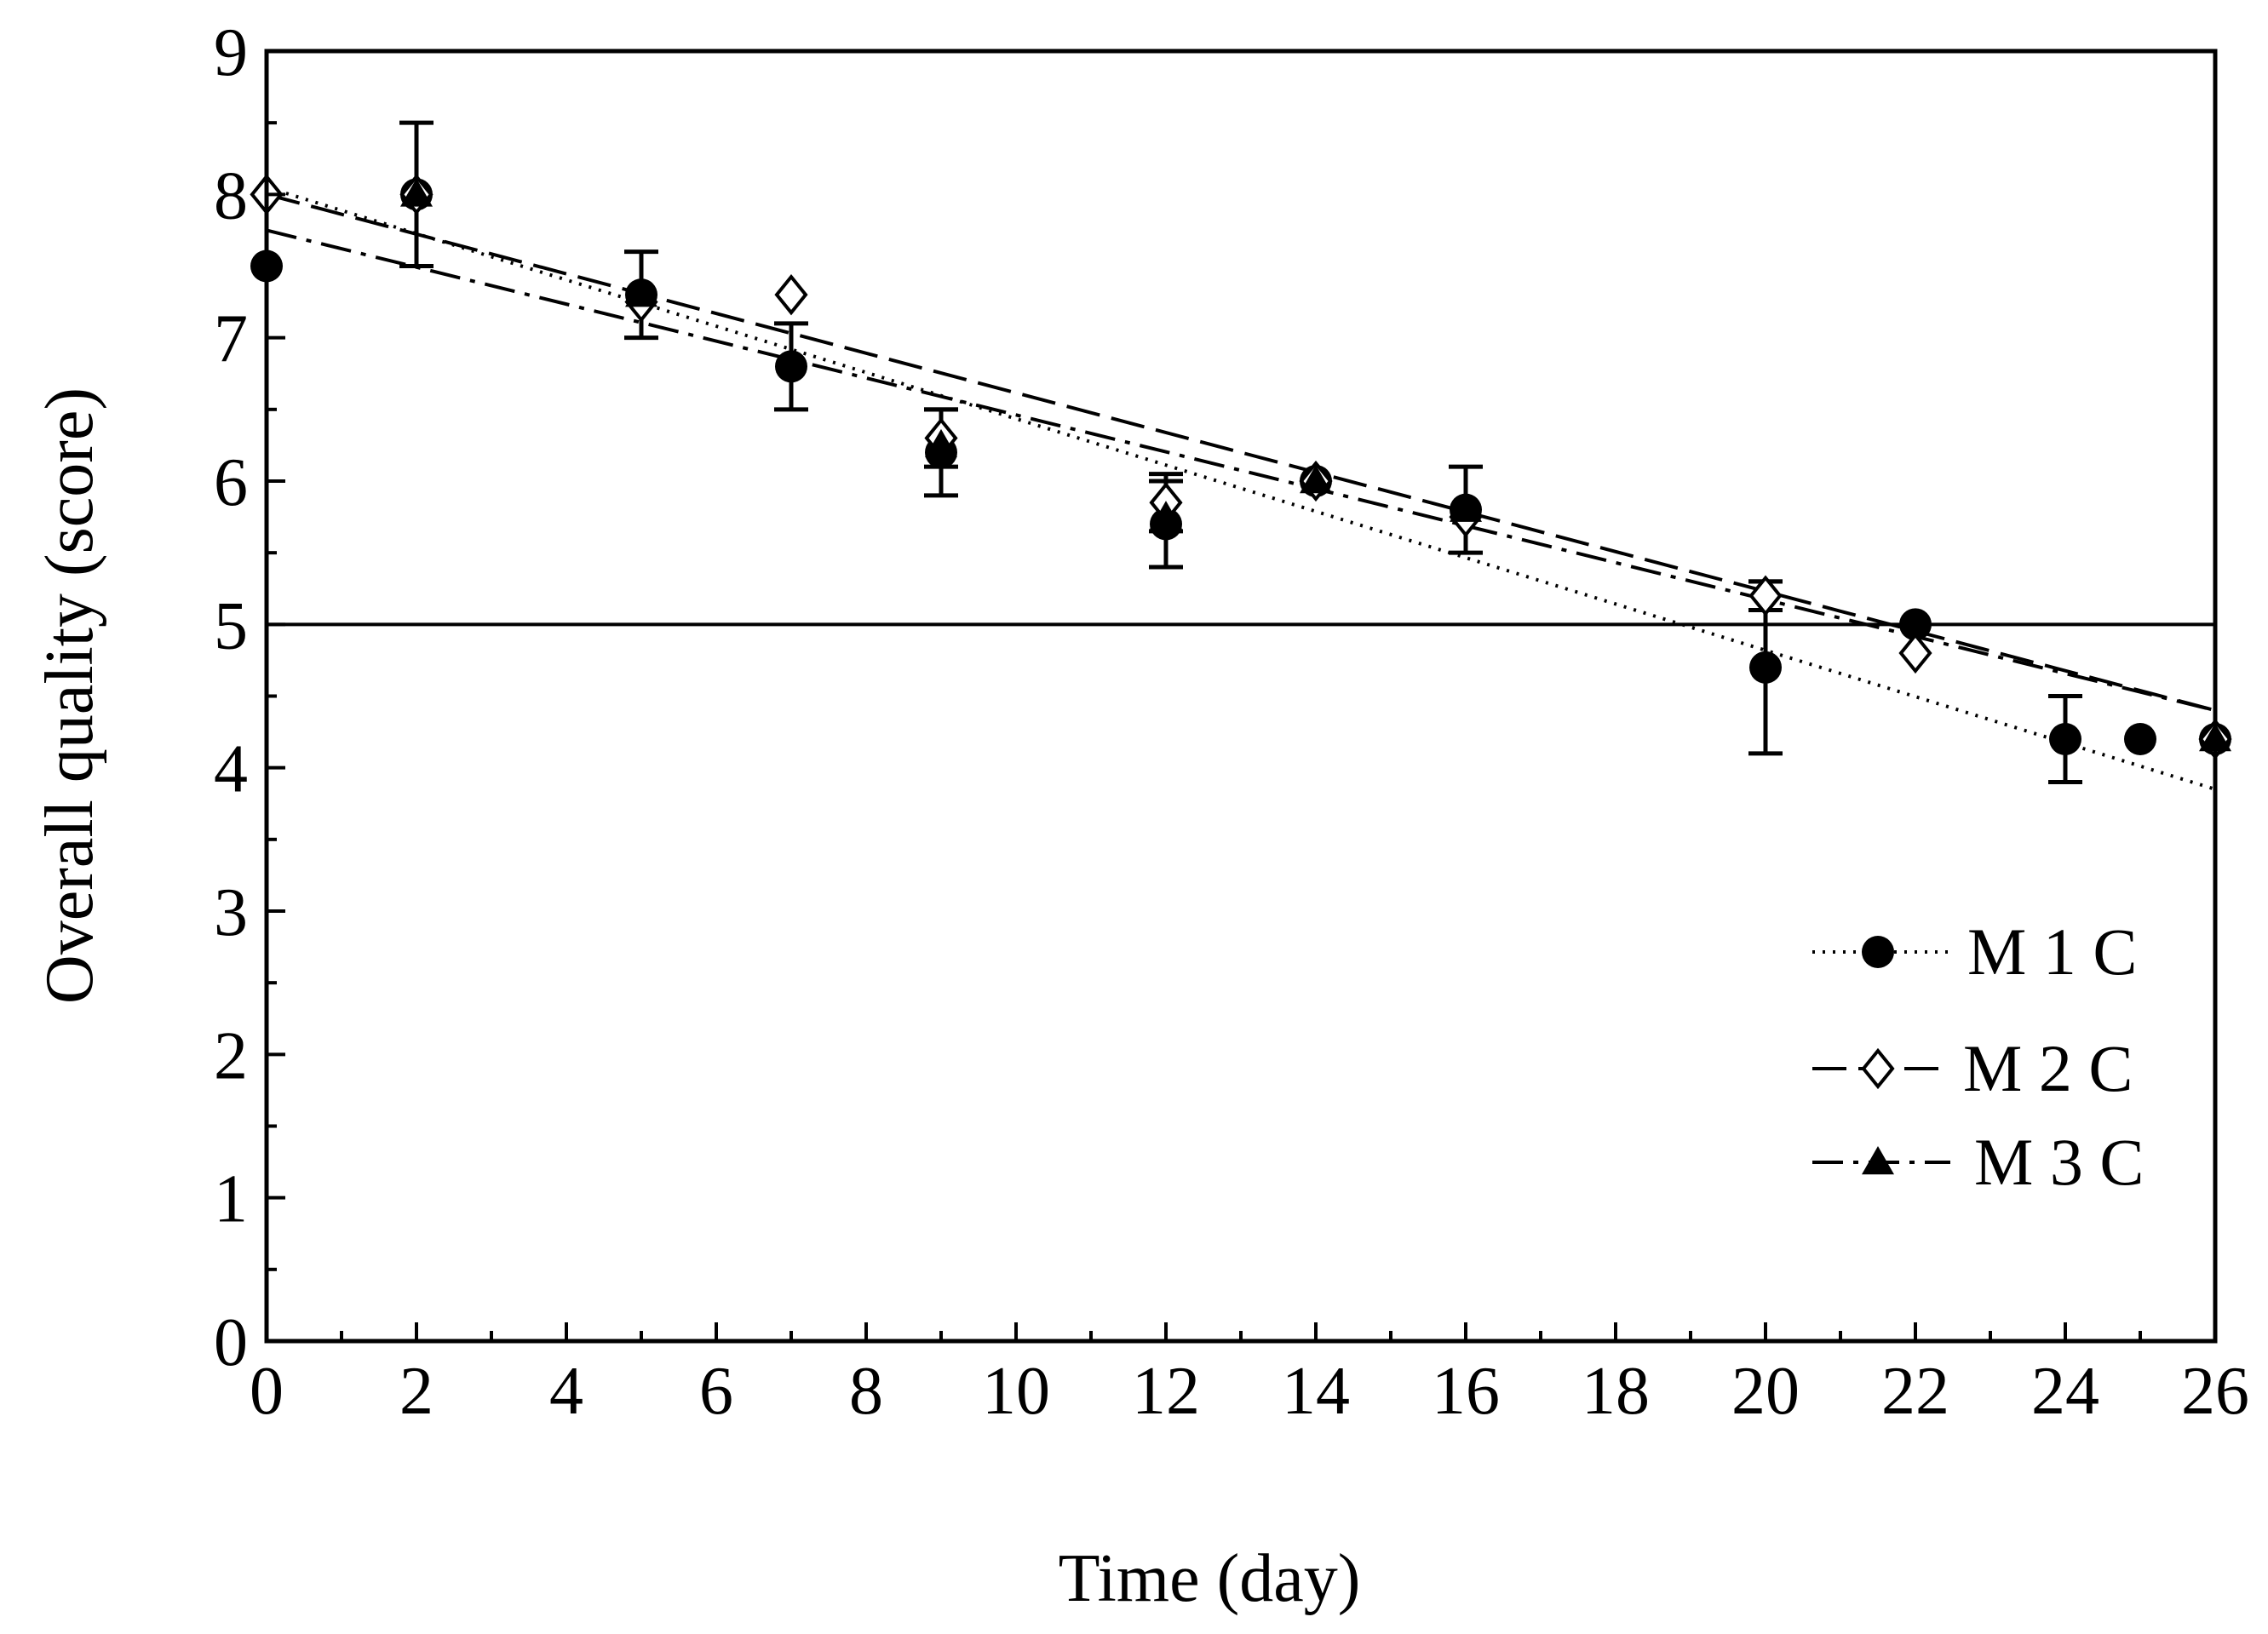 The image size is (2268, 1634). What do you see at coordinates (2052, 952) in the screenshot?
I see `legend-label-series-1: M 1 C` at bounding box center [2052, 952].